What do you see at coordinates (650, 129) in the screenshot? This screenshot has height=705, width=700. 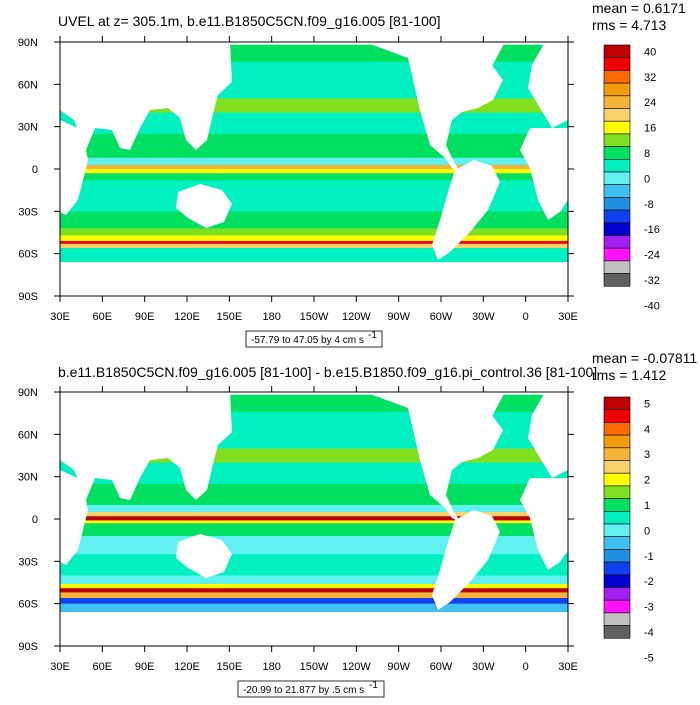 I see `colorbar-label: 16` at bounding box center [650, 129].